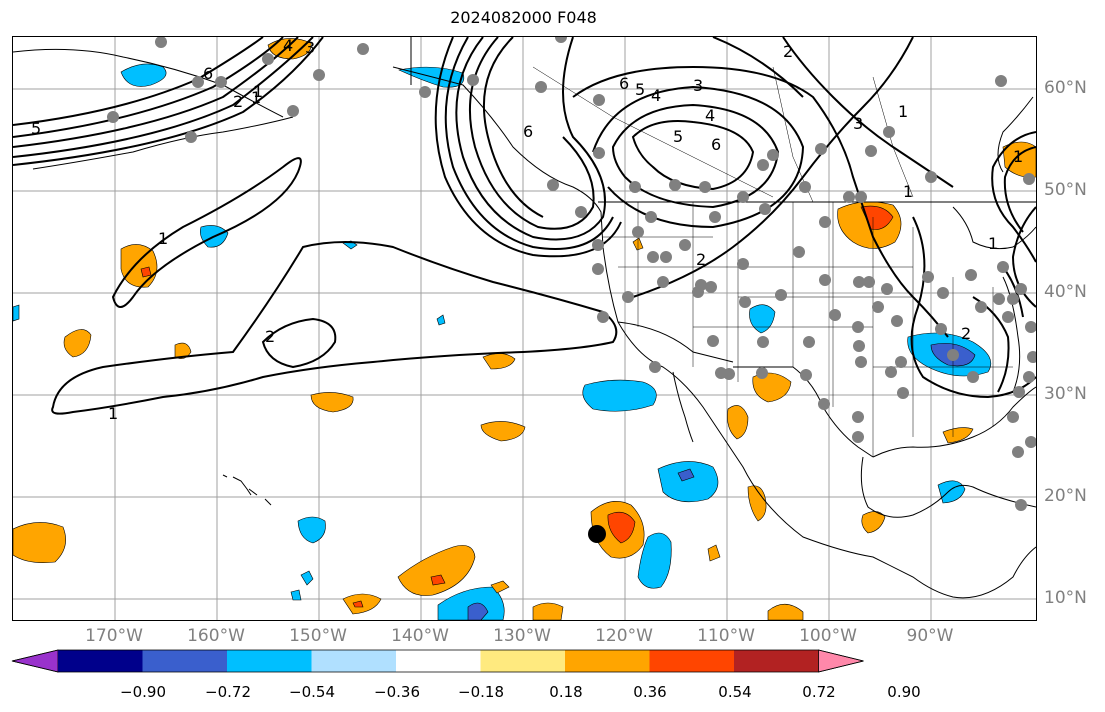 The height and width of the screenshot is (712, 1105). What do you see at coordinates (270, 336) in the screenshot?
I see `contour-label: 2` at bounding box center [270, 336].